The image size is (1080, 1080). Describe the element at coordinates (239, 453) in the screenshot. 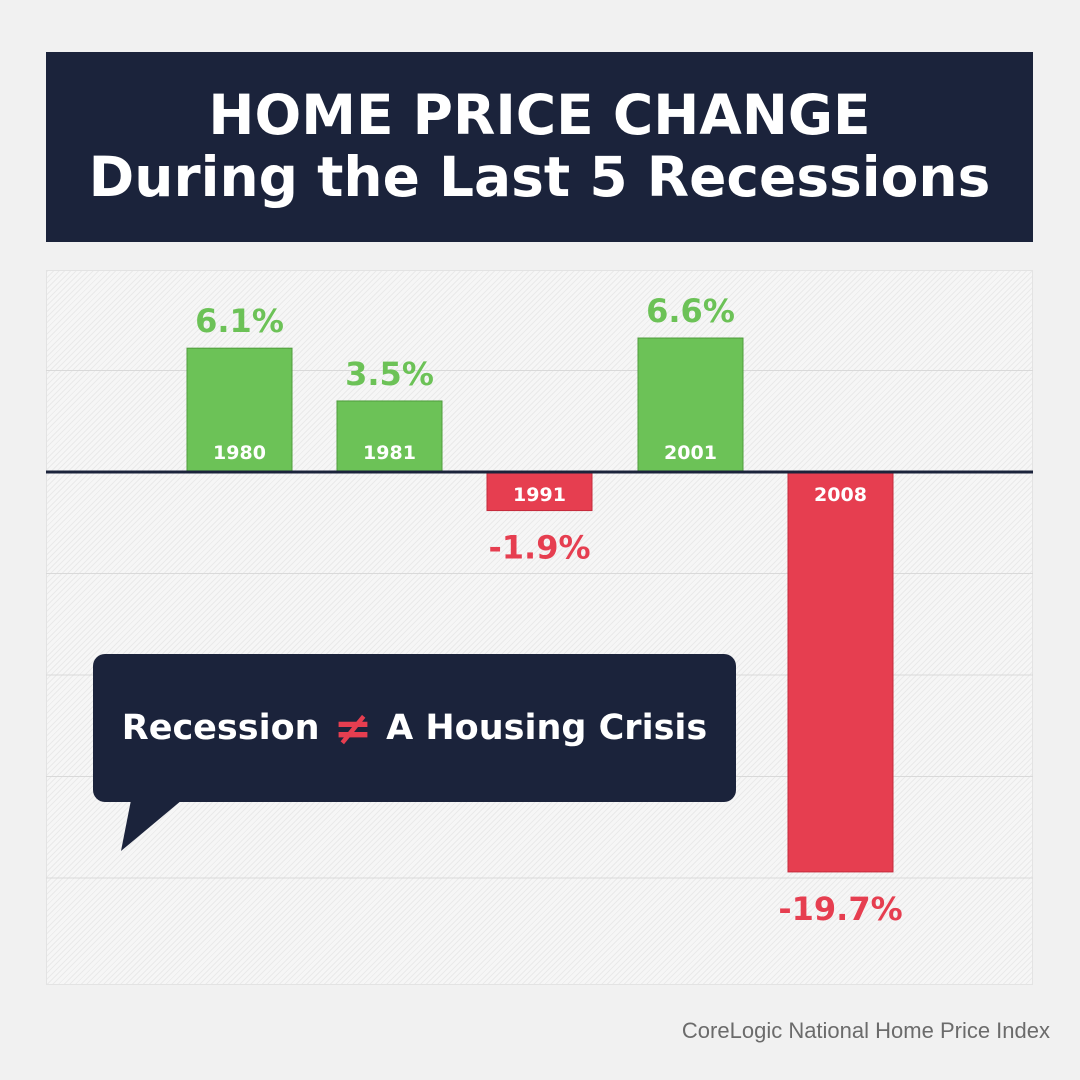

I see `category-label-1980: 1980` at that location.